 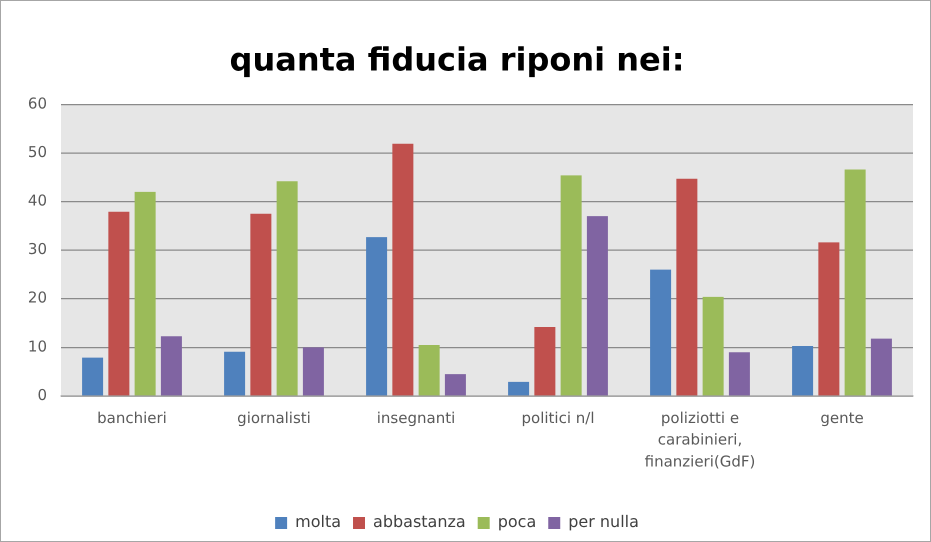 What do you see at coordinates (603, 522) in the screenshot?
I see `legend-label: per nulla` at bounding box center [603, 522].